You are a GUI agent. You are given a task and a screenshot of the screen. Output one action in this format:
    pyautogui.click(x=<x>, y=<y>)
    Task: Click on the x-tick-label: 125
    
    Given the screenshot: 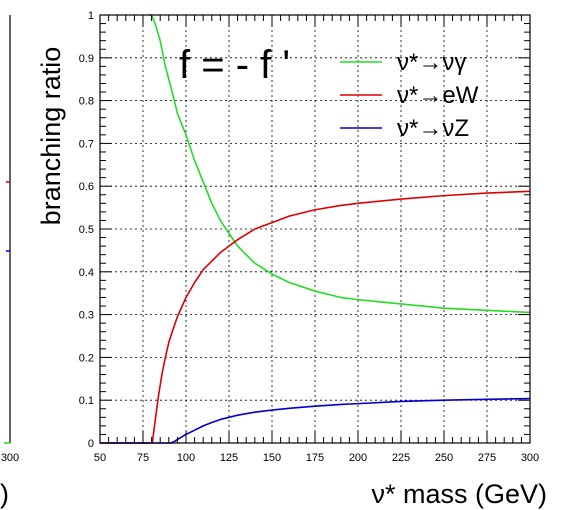 What is the action you would take?
    pyautogui.click(x=229, y=458)
    